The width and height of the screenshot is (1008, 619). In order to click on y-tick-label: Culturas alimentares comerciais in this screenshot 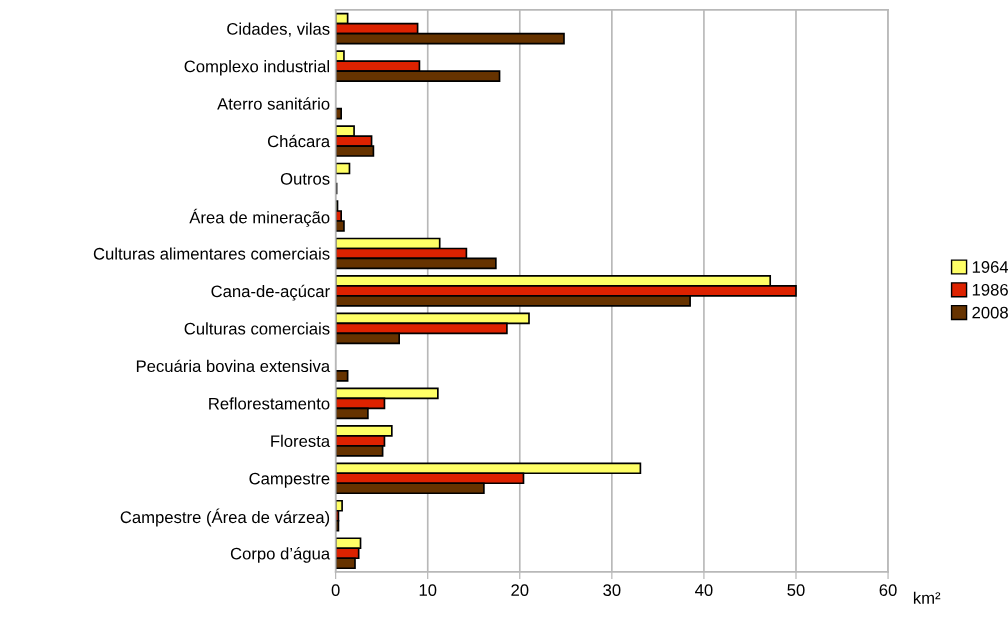, I will do `click(211, 253)`.